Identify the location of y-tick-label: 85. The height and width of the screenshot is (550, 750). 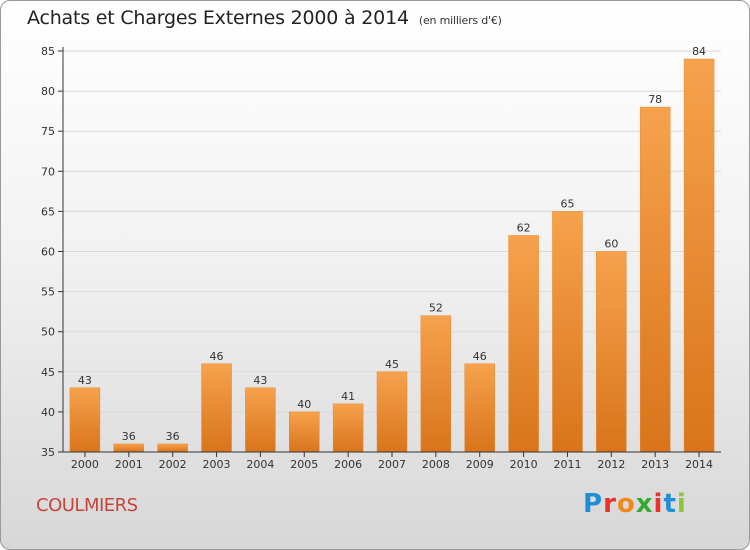
(48, 51).